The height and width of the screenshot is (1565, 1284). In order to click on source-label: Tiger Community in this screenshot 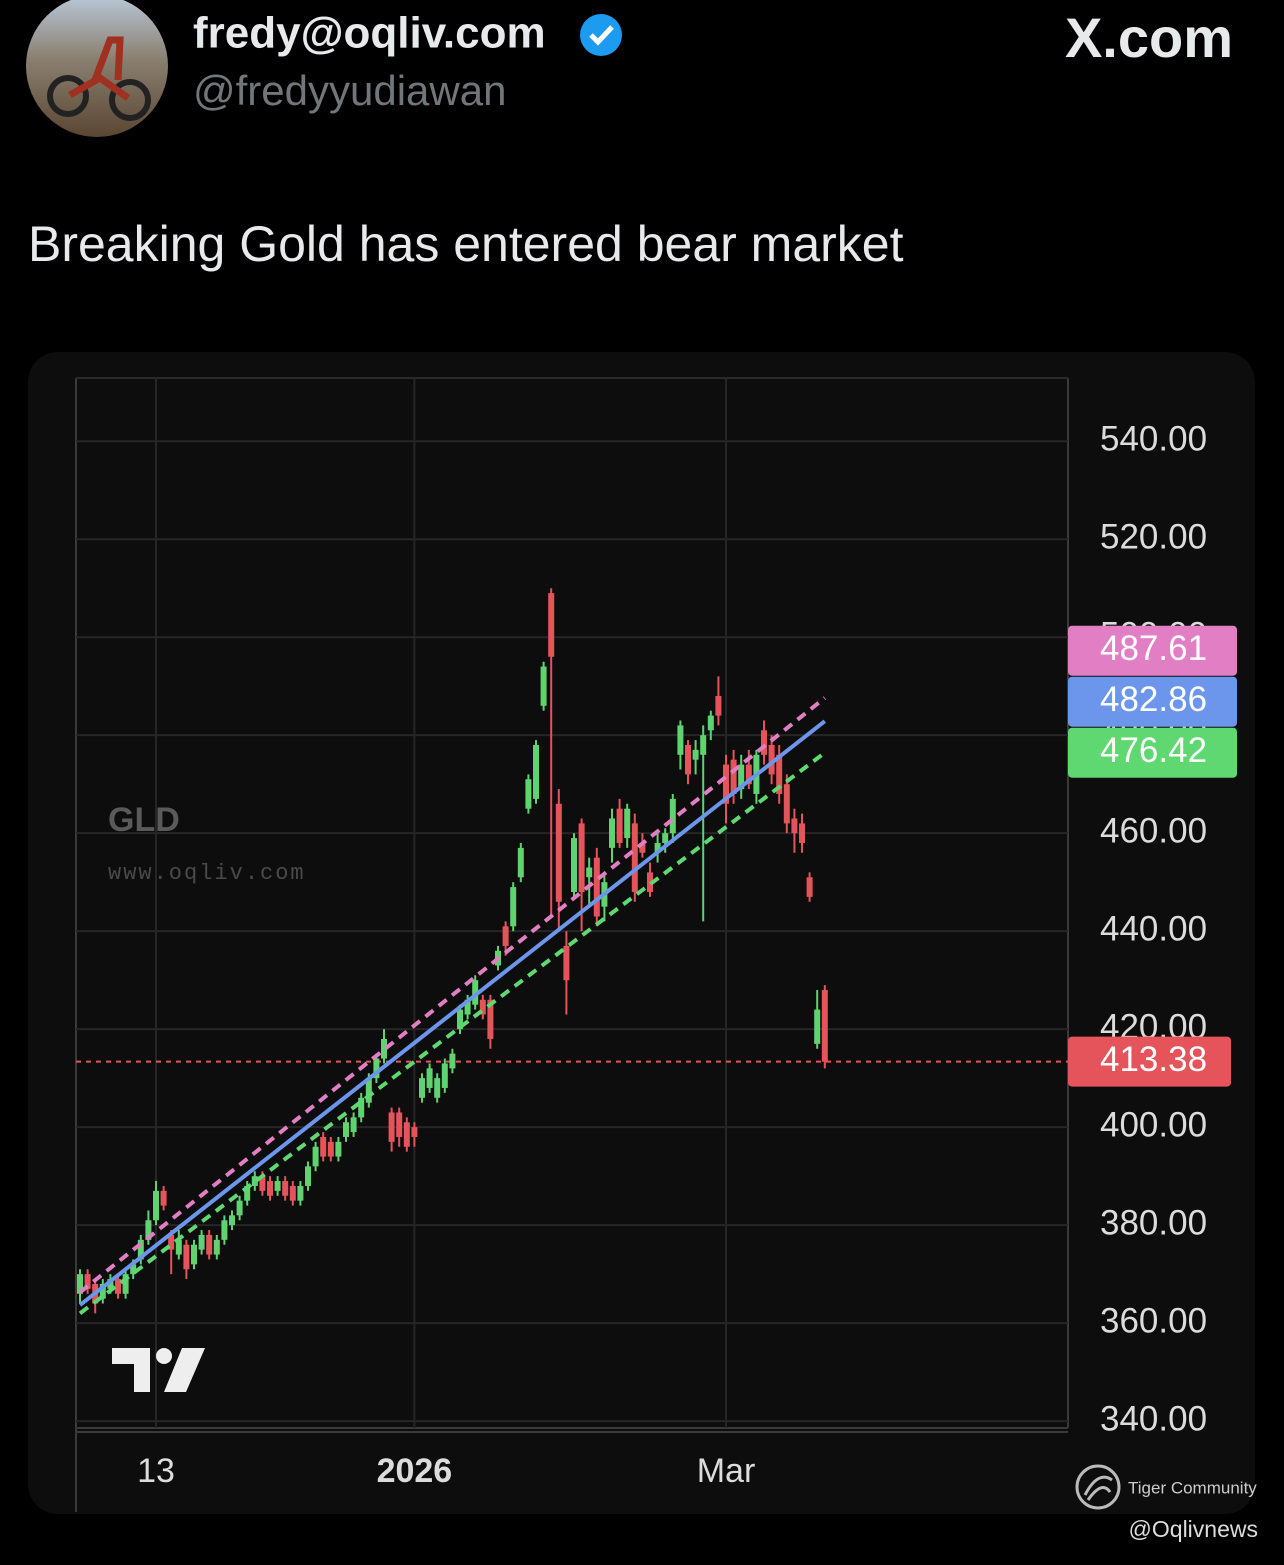, I will do `click(1192, 1487)`.